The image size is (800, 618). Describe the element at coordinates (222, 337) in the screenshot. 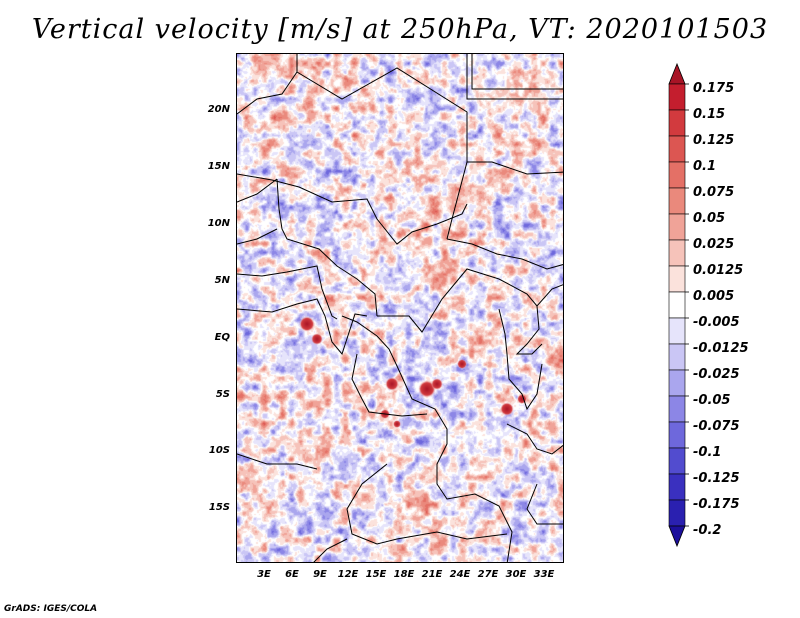

I see `y-tick-label: EQ` at that location.